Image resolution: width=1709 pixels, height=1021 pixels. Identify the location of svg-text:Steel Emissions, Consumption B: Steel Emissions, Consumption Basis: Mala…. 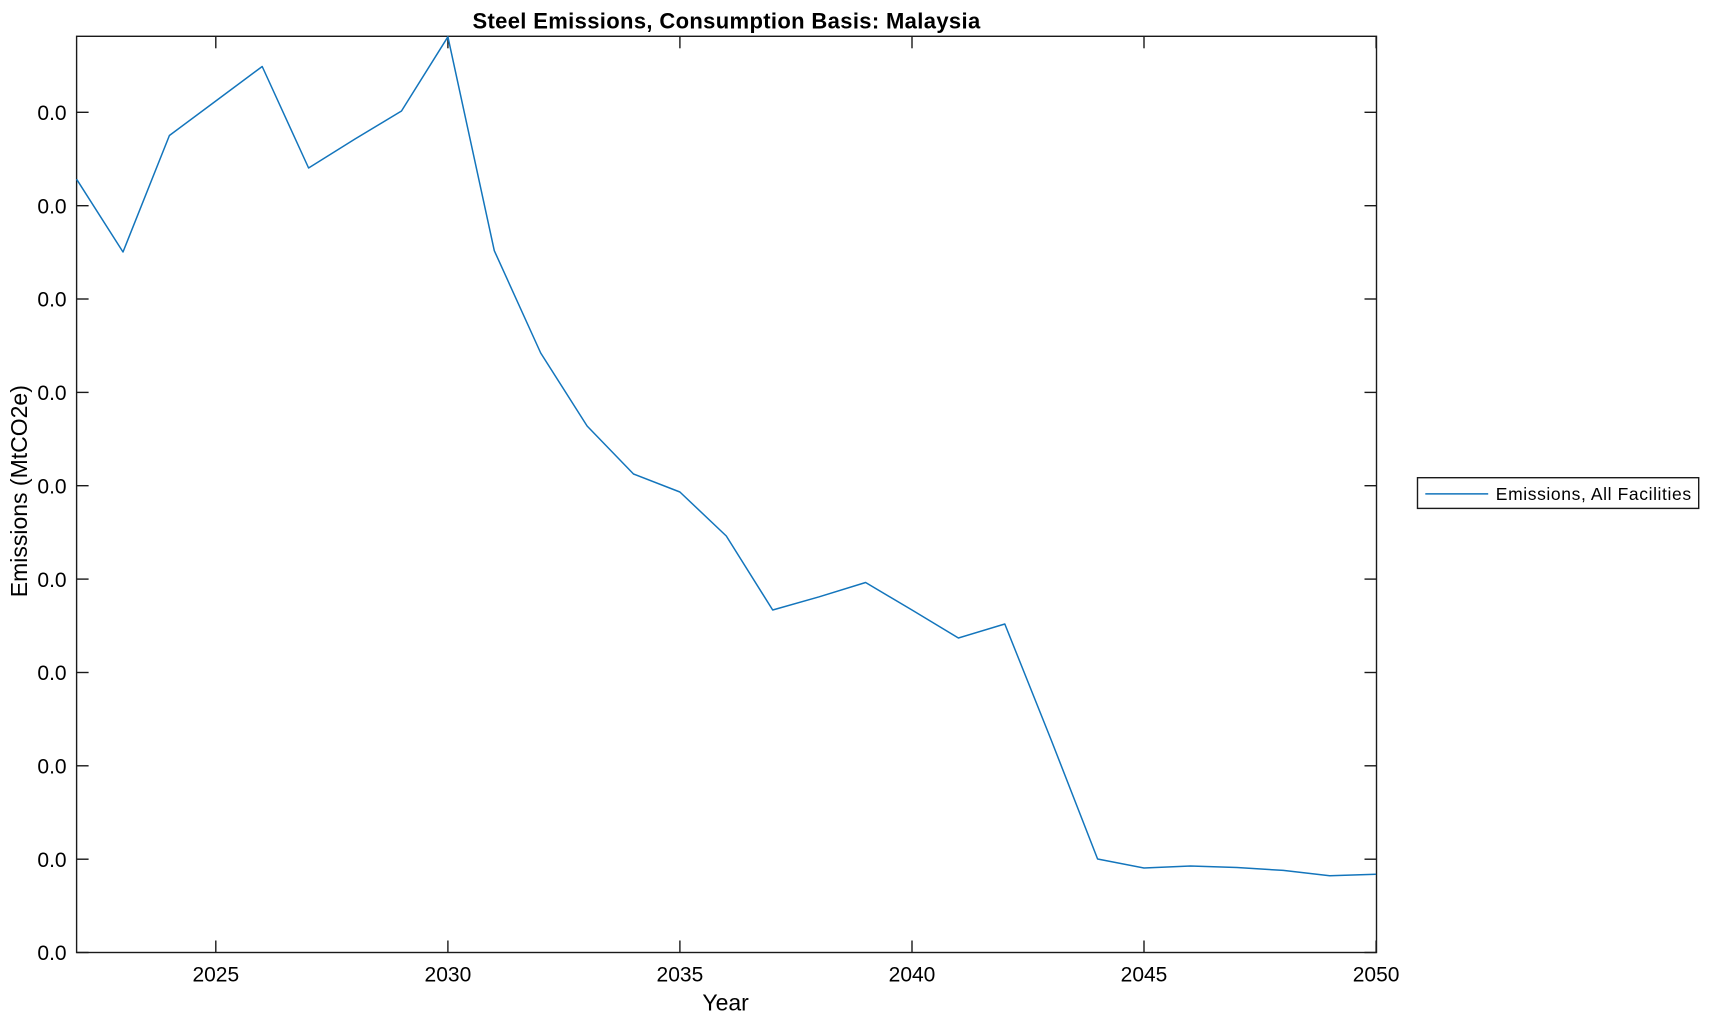
(726, 21).